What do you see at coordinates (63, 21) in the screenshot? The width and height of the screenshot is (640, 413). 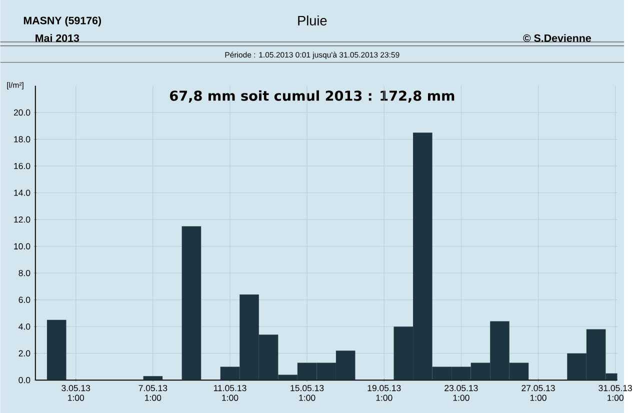 I see `text: MASNY (59176)` at bounding box center [63, 21].